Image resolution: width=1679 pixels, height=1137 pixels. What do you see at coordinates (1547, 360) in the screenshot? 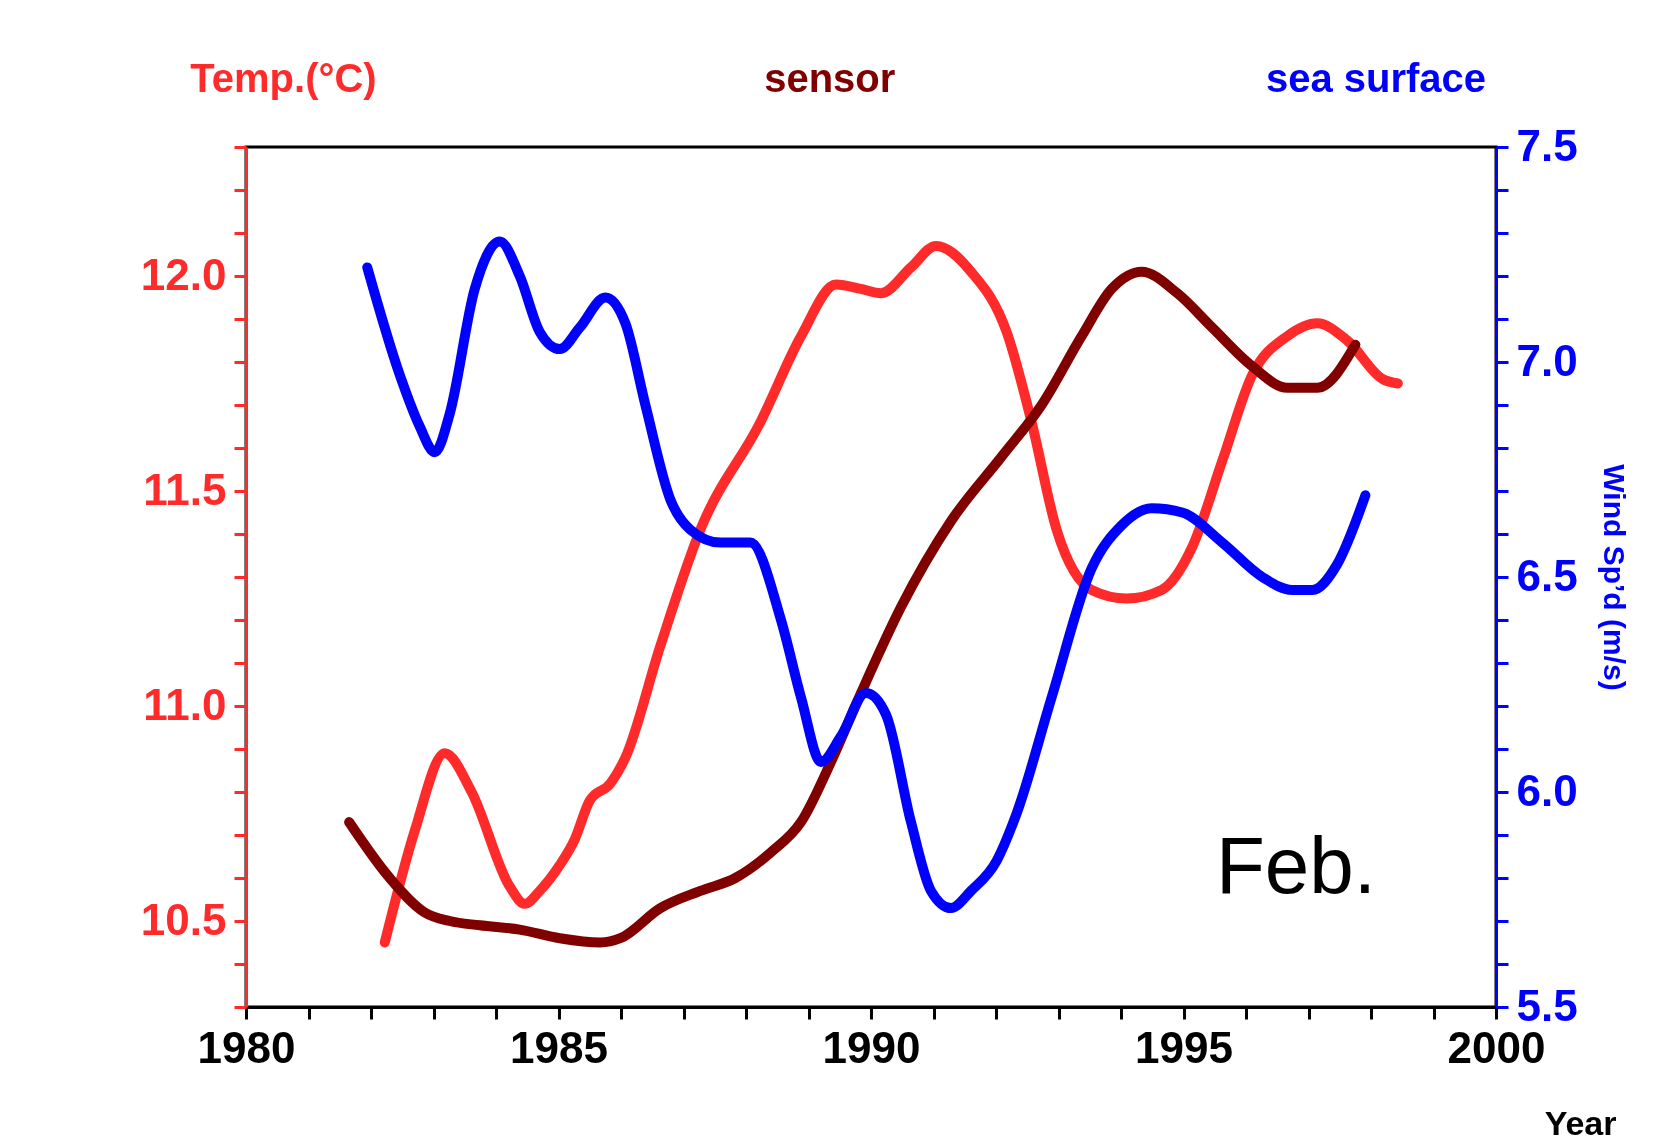
I see `y2-tick-label: 7.0` at bounding box center [1547, 360].